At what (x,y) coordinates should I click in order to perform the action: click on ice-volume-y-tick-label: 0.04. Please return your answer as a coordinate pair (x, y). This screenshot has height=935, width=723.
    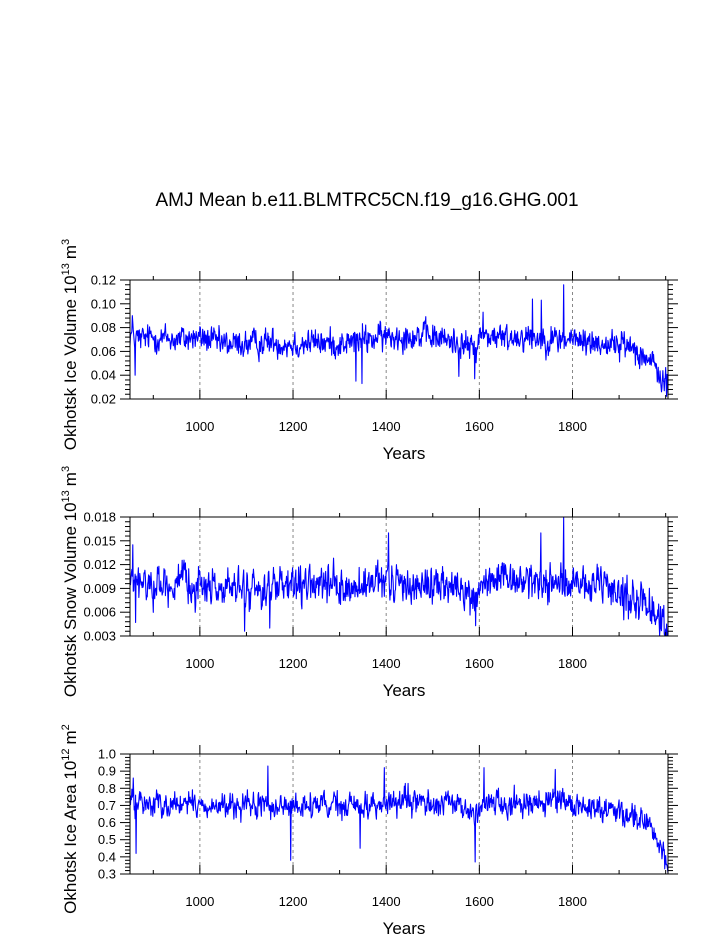
    Looking at the image, I should click on (103, 375).